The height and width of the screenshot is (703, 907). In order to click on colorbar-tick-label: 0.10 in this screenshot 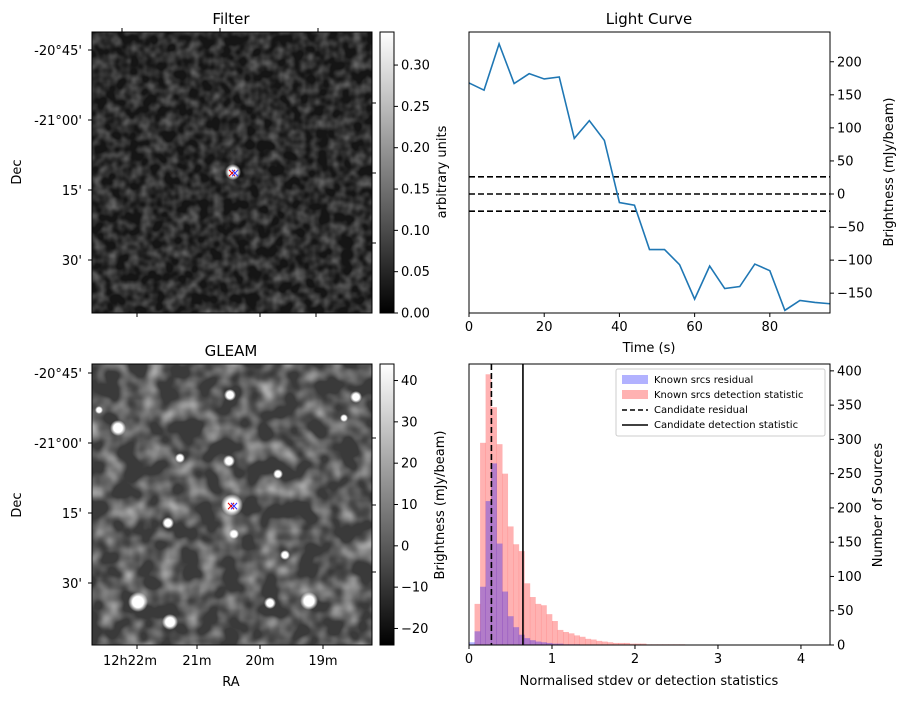, I will do `click(415, 231)`.